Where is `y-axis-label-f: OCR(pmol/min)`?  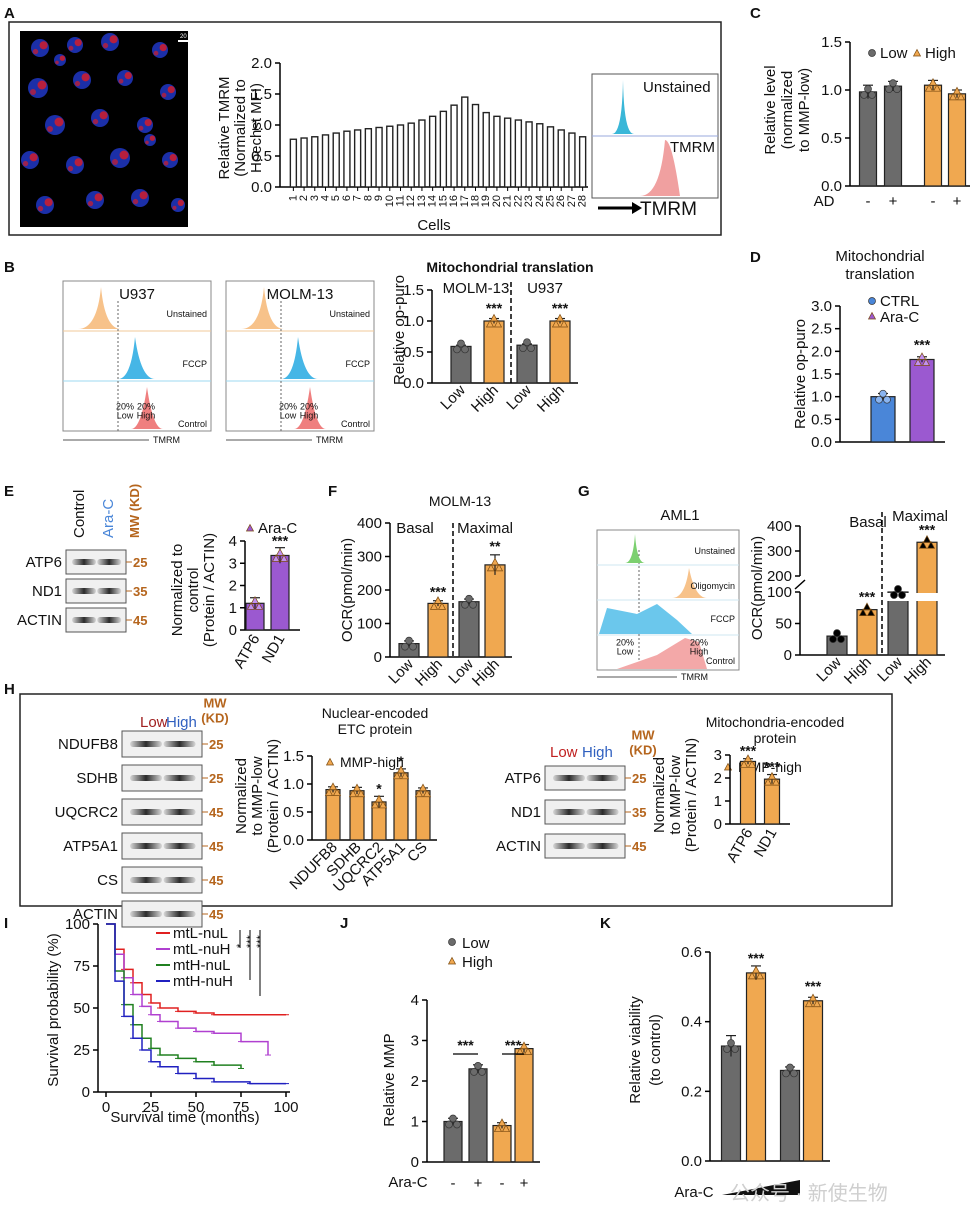 y-axis-label-f: OCR(pmol/min) is located at coordinates (347, 590).